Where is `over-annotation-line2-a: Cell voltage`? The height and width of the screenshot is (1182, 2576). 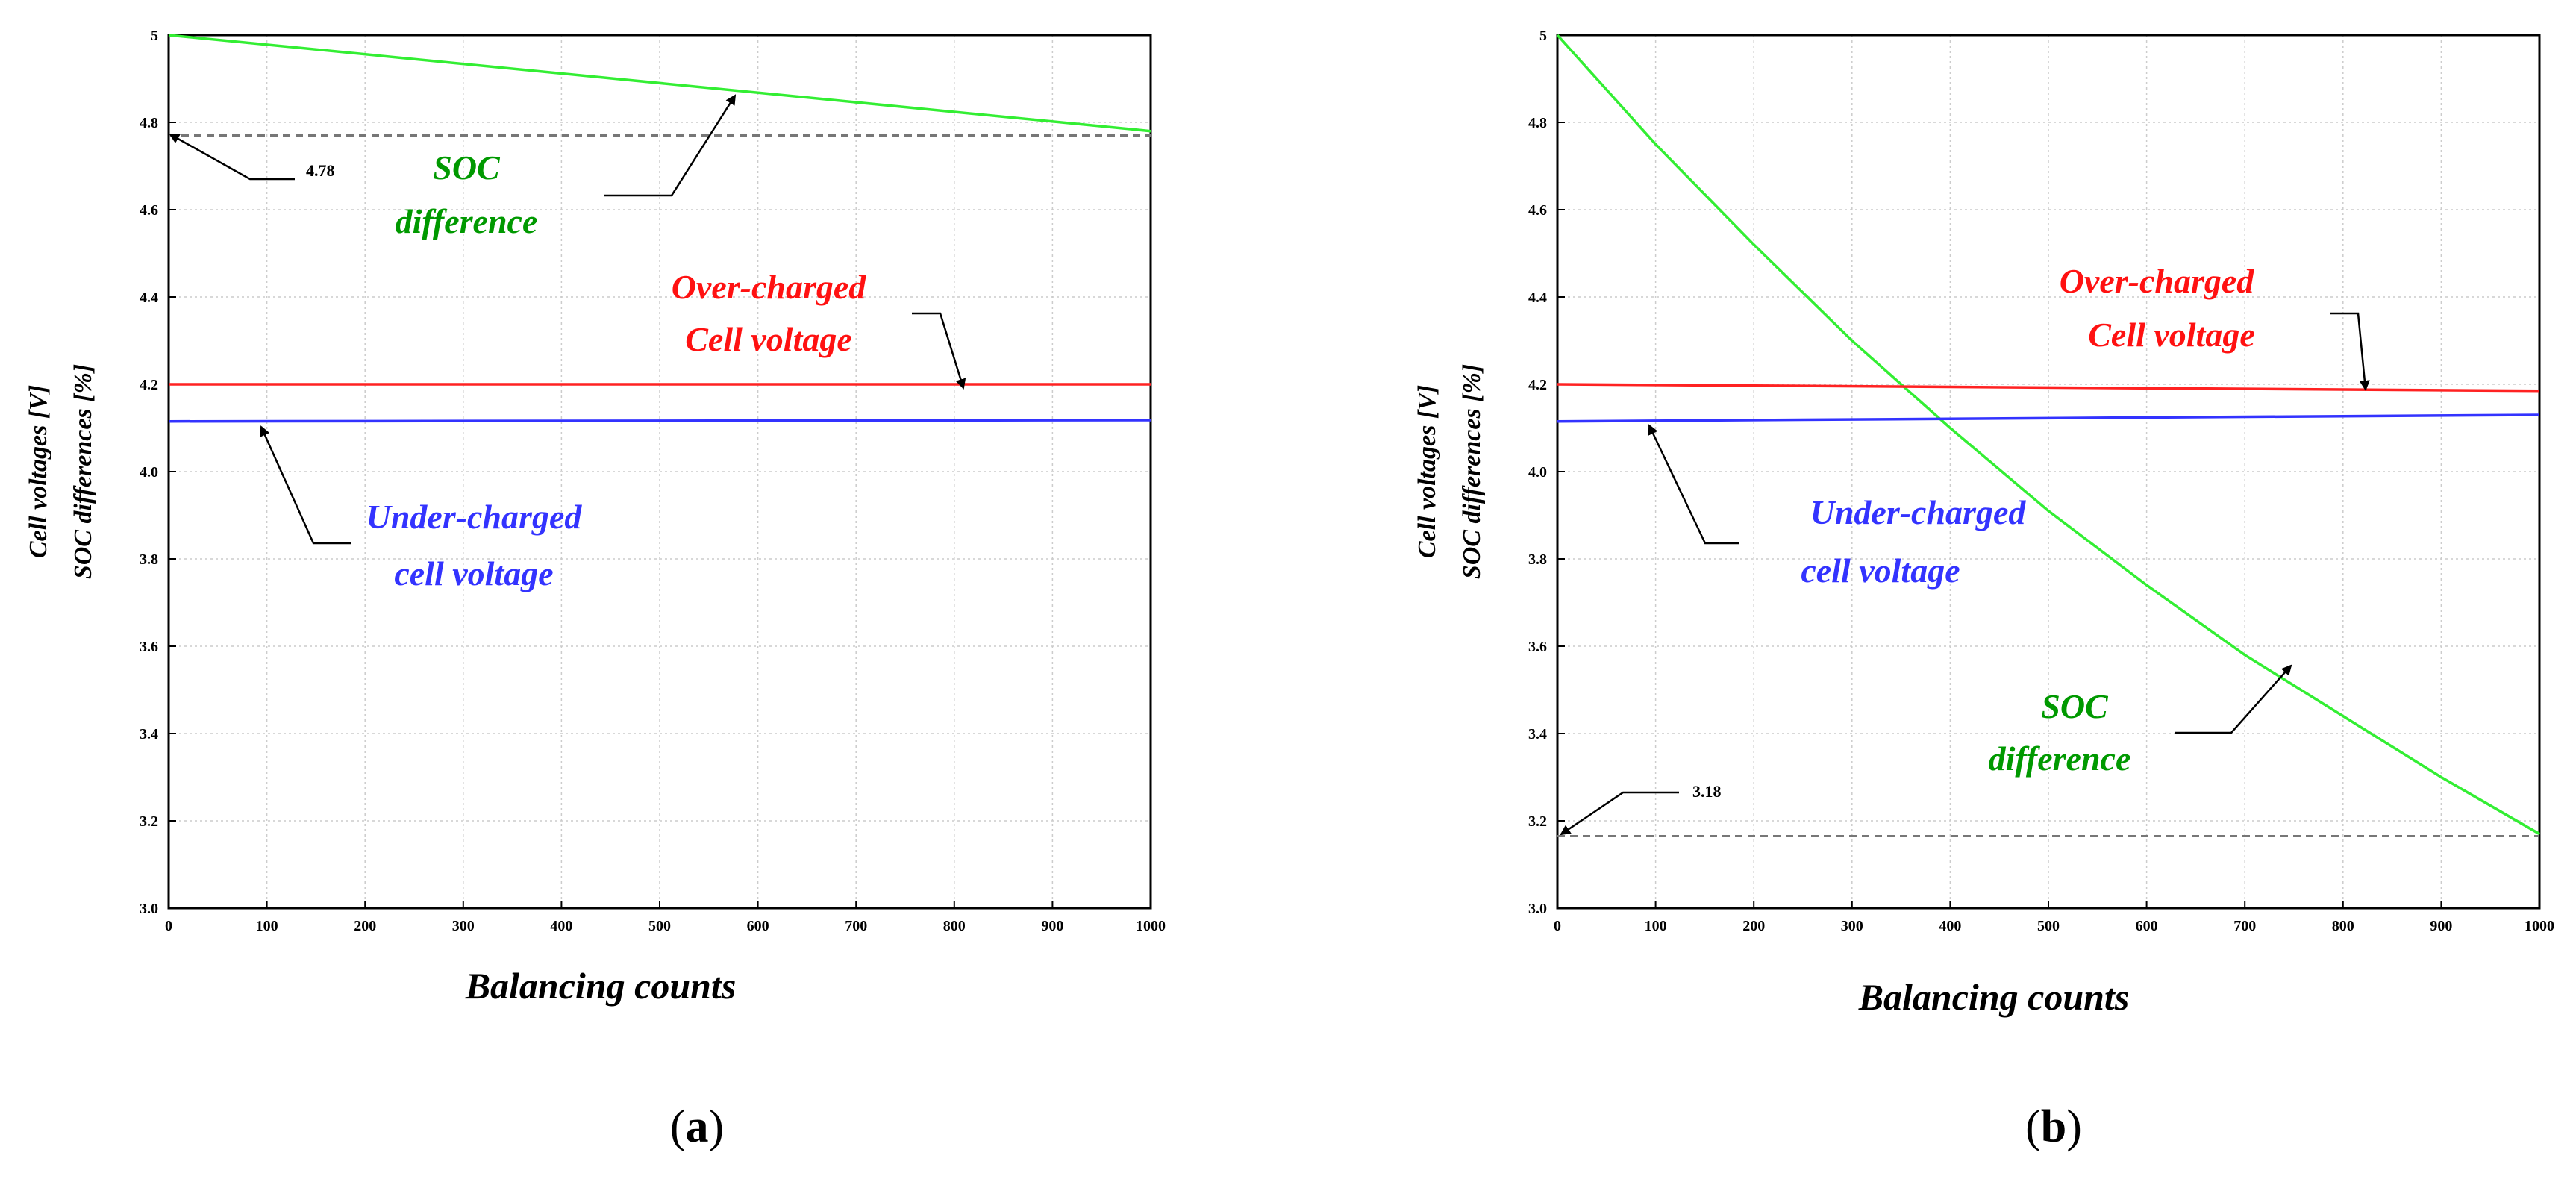 over-annotation-line2-a: Cell voltage is located at coordinates (768, 339).